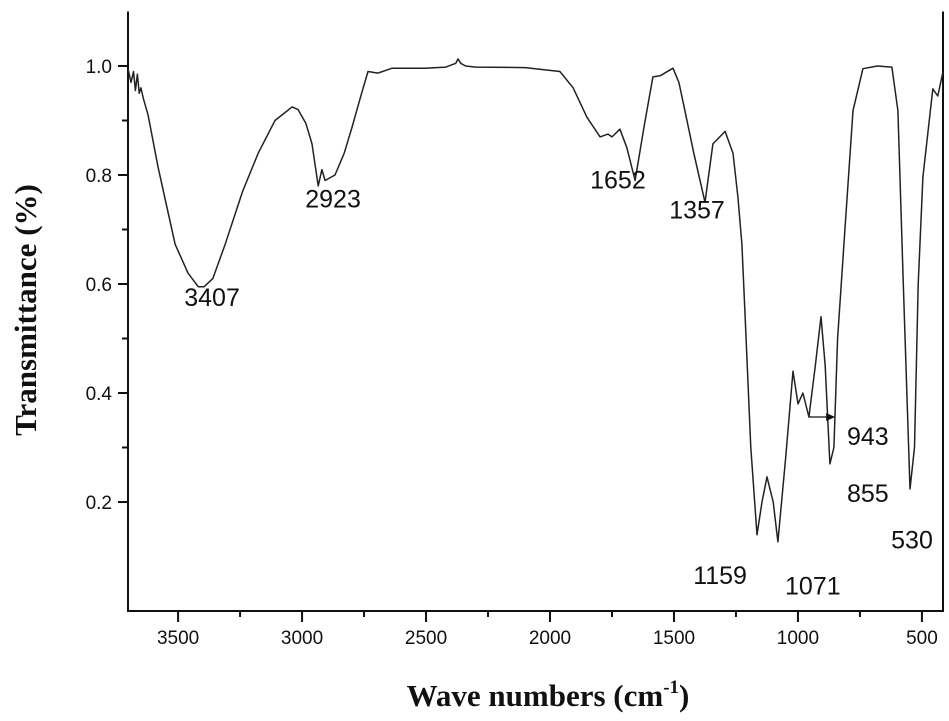  I want to click on peak-label-3407: 3407, so click(212, 298).